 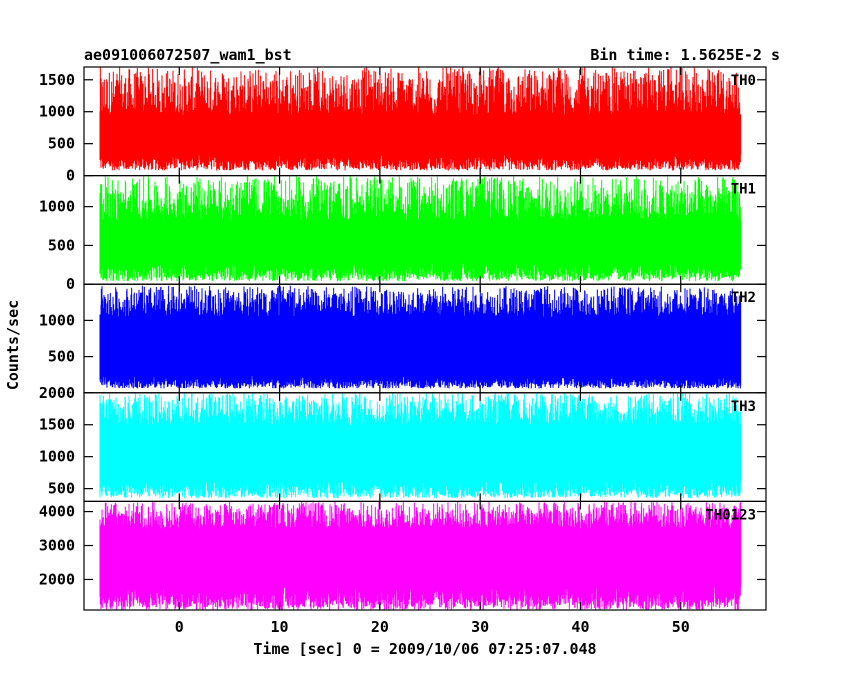 What do you see at coordinates (57, 512) in the screenshot?
I see `y-tick-label: 4000` at bounding box center [57, 512].